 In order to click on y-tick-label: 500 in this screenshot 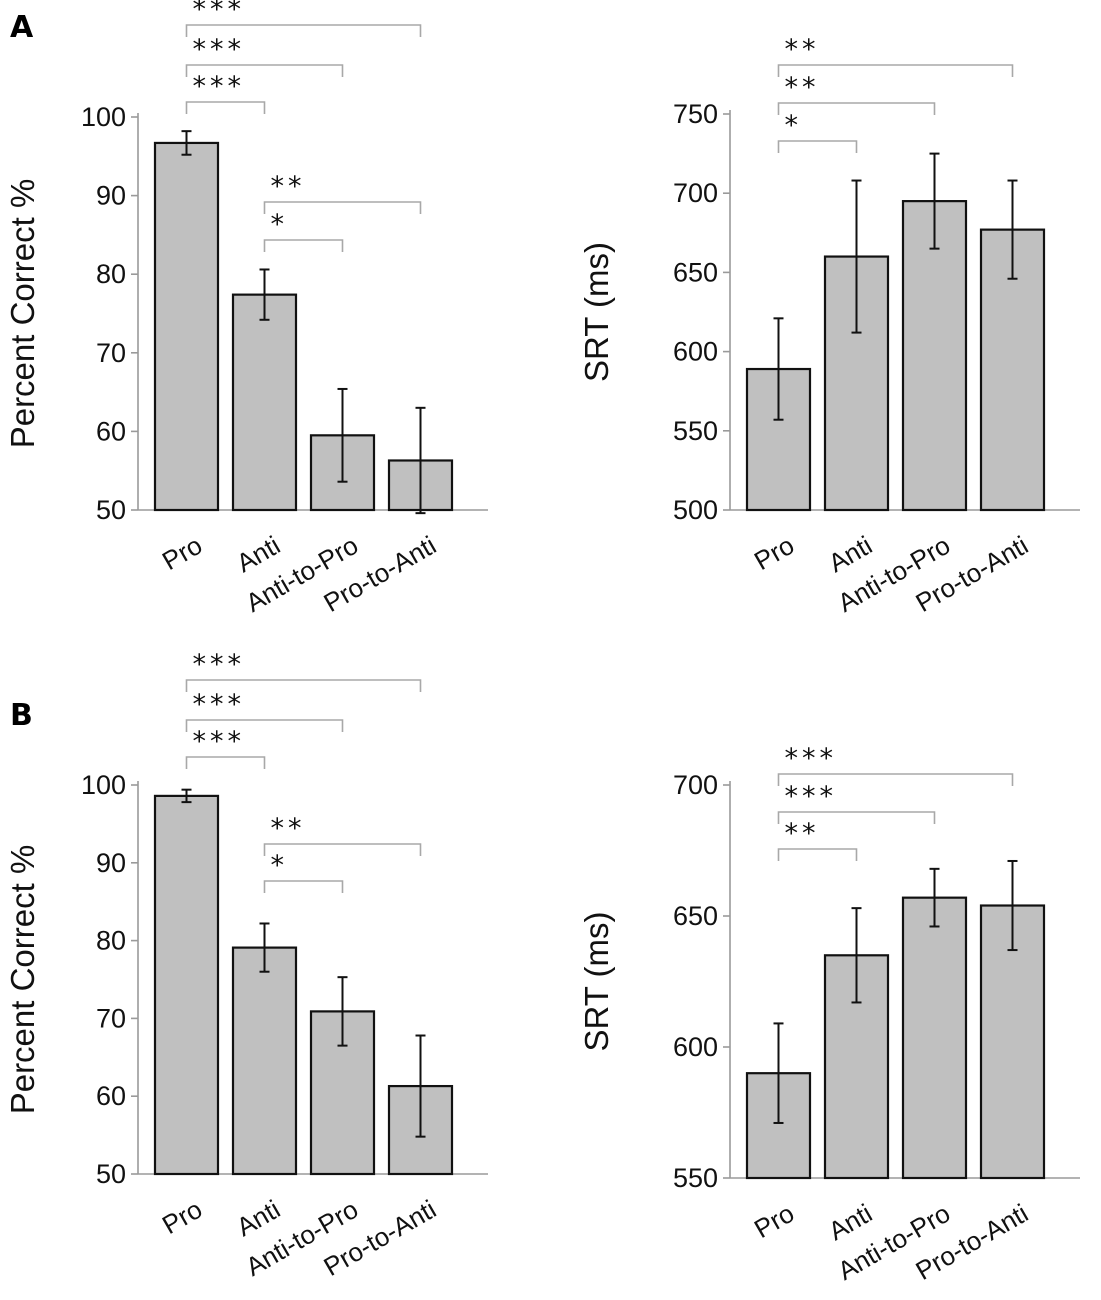, I will do `click(695, 510)`.